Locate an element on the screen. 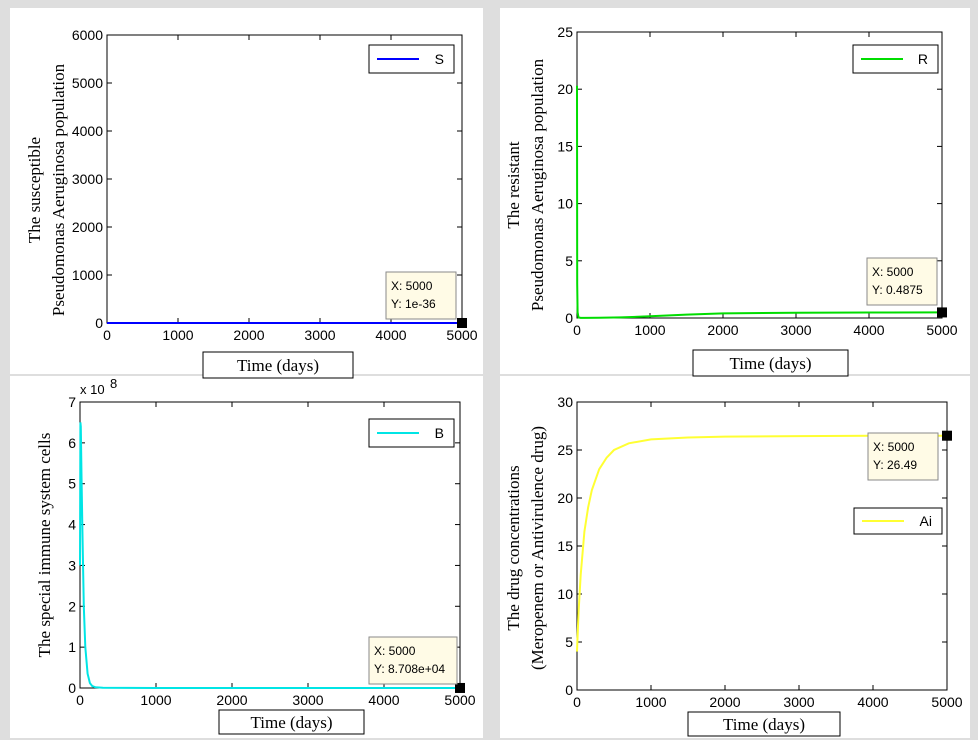 This screenshot has height=740, width=978. y-tick-label: 5000 is located at coordinates (87, 83).